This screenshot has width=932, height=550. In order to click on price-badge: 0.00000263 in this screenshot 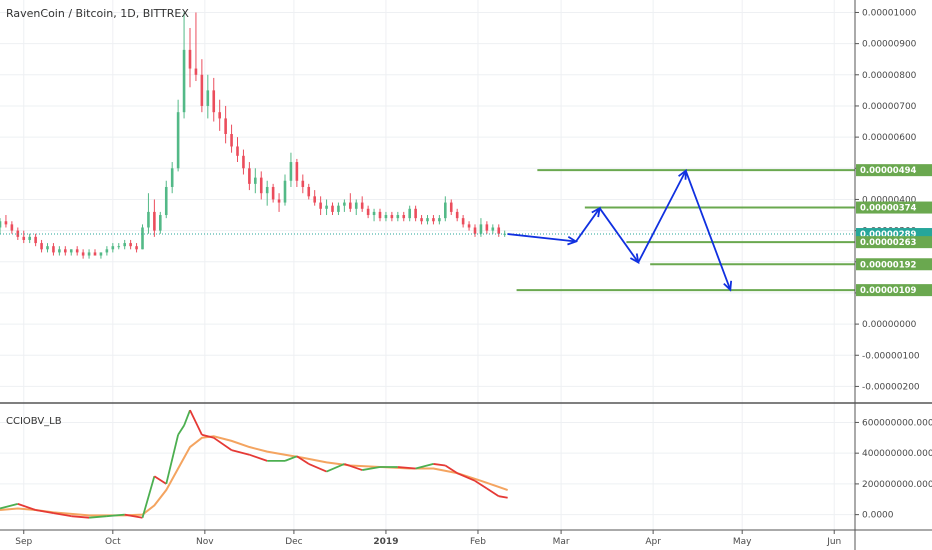, I will do `click(894, 242)`.